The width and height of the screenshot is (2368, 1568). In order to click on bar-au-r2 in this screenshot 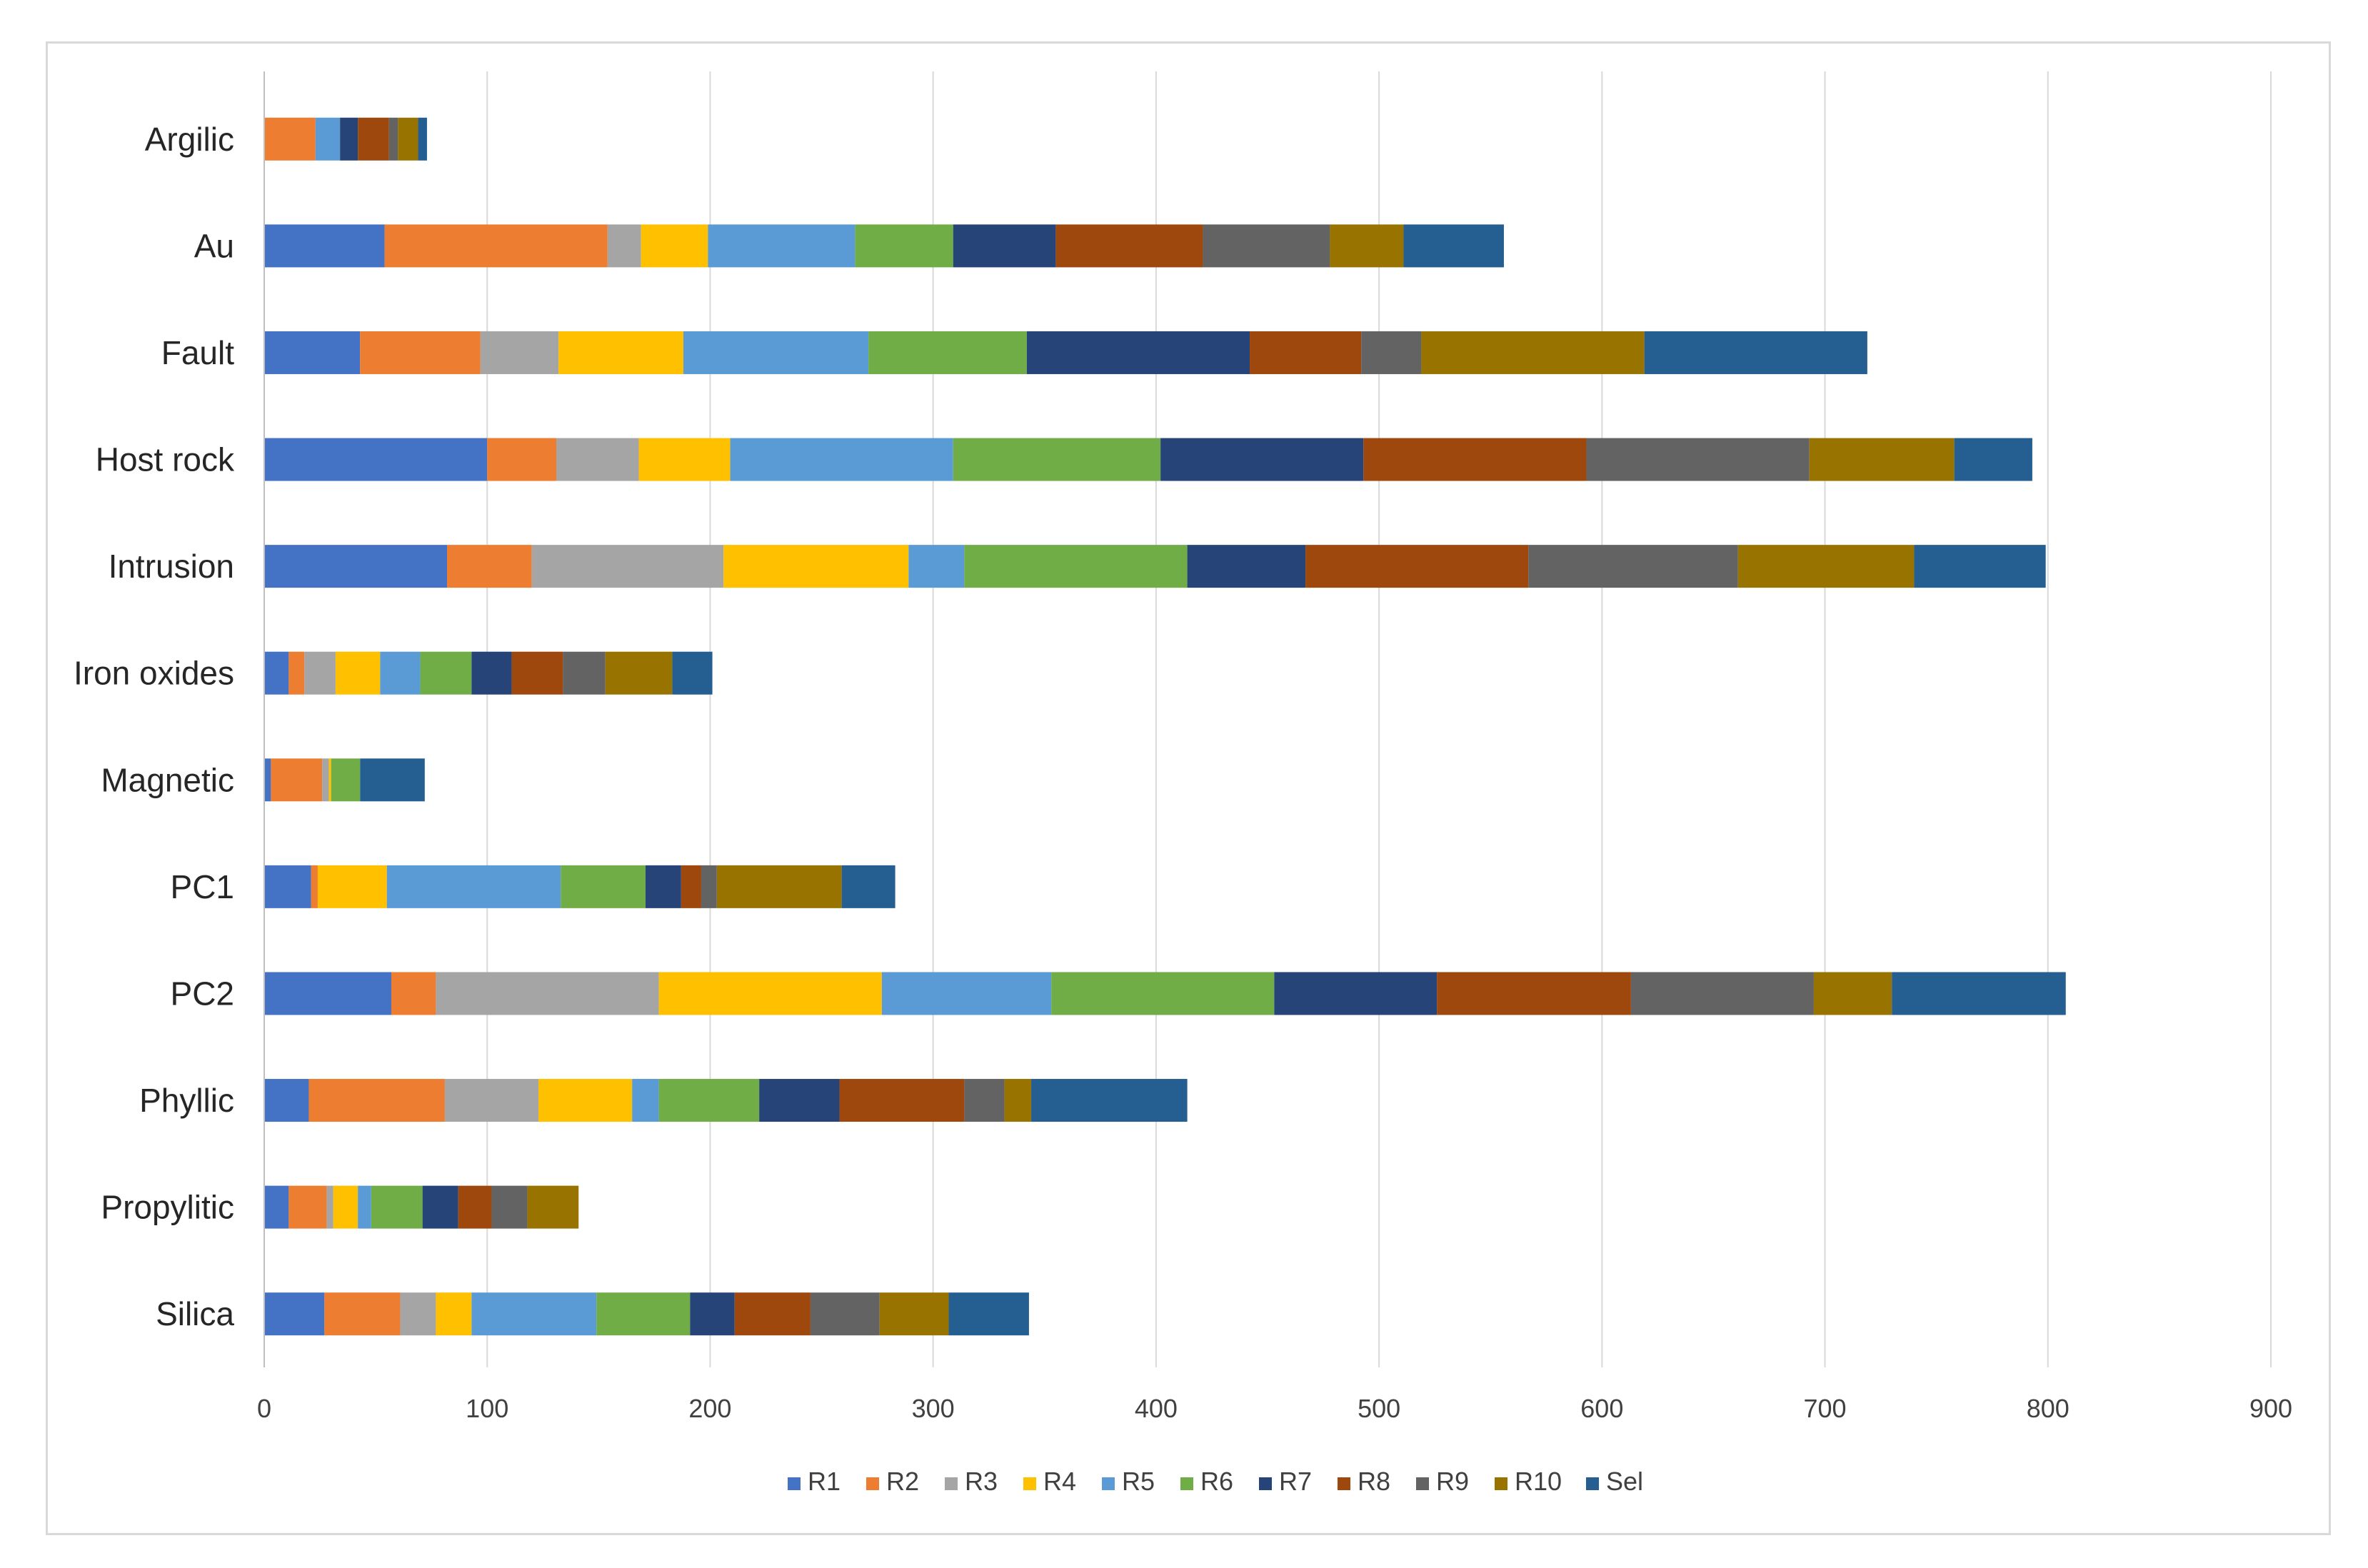, I will do `click(496, 246)`.